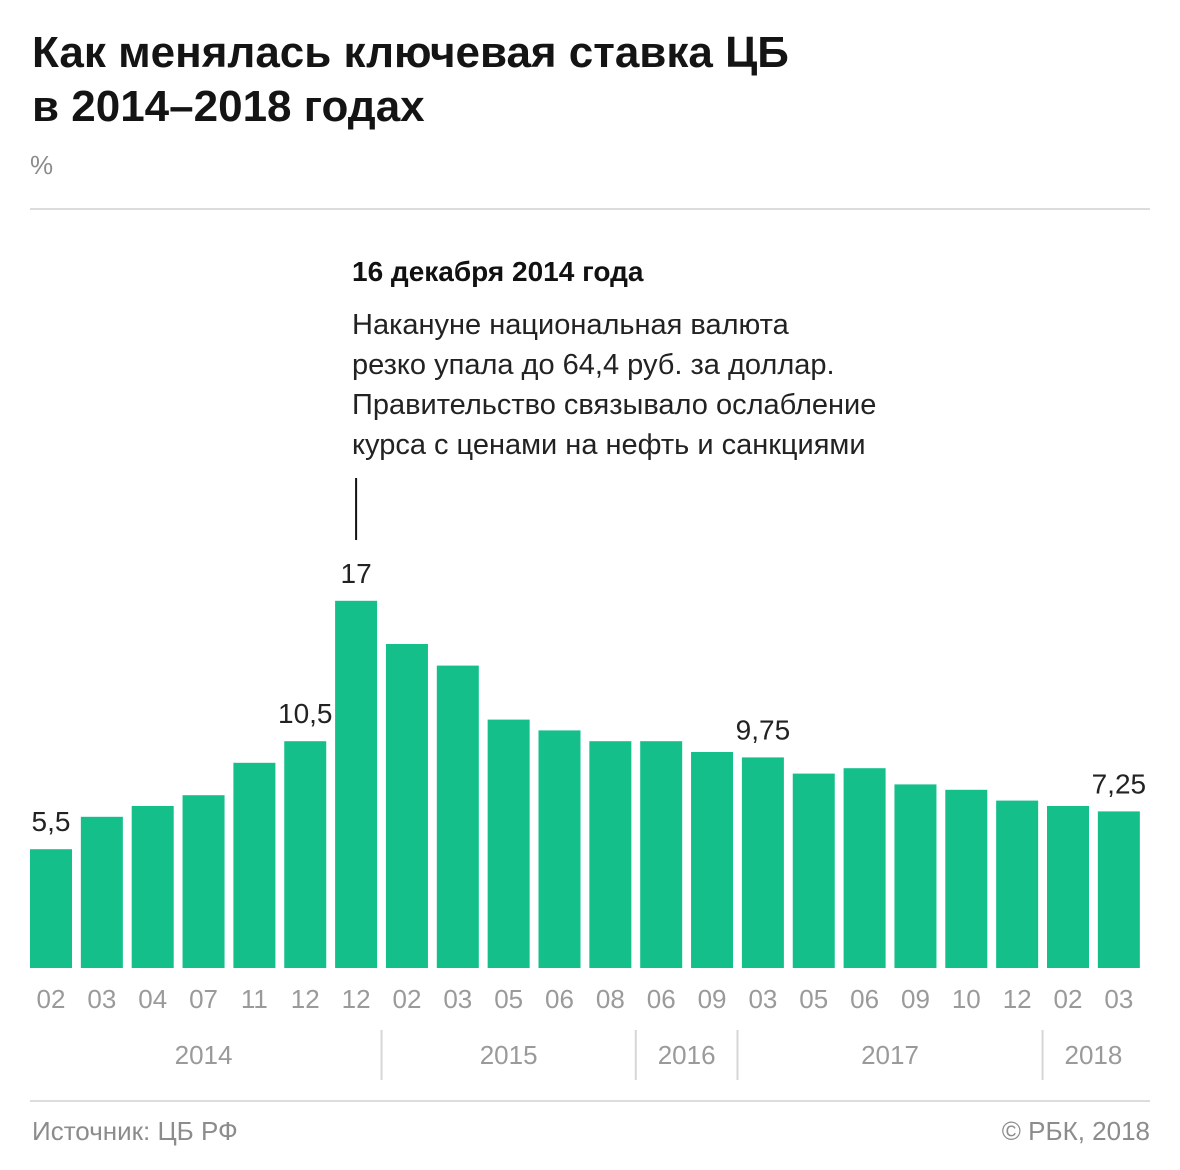 This screenshot has width=1180, height=1170. Describe the element at coordinates (498, 271) in the screenshot. I see `annotation-heading: 16 декабря 2014 года` at that location.